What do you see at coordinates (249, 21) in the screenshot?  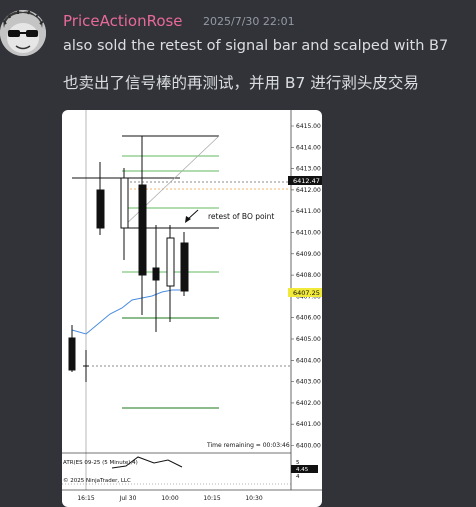 I see `timestamp: 2025/7/30 22:01` at bounding box center [249, 21].